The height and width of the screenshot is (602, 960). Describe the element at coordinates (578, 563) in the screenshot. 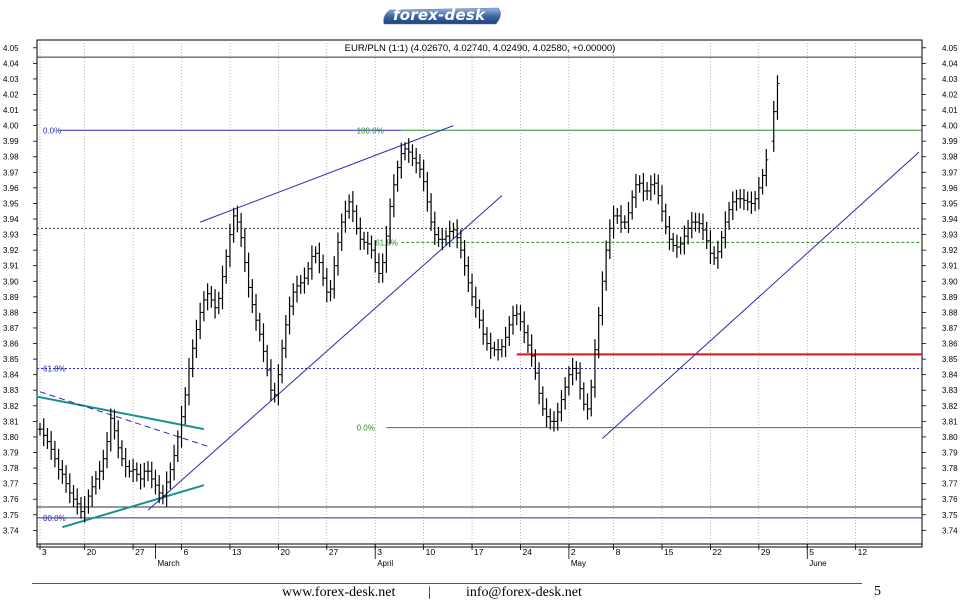

I see `month-label: May` at that location.